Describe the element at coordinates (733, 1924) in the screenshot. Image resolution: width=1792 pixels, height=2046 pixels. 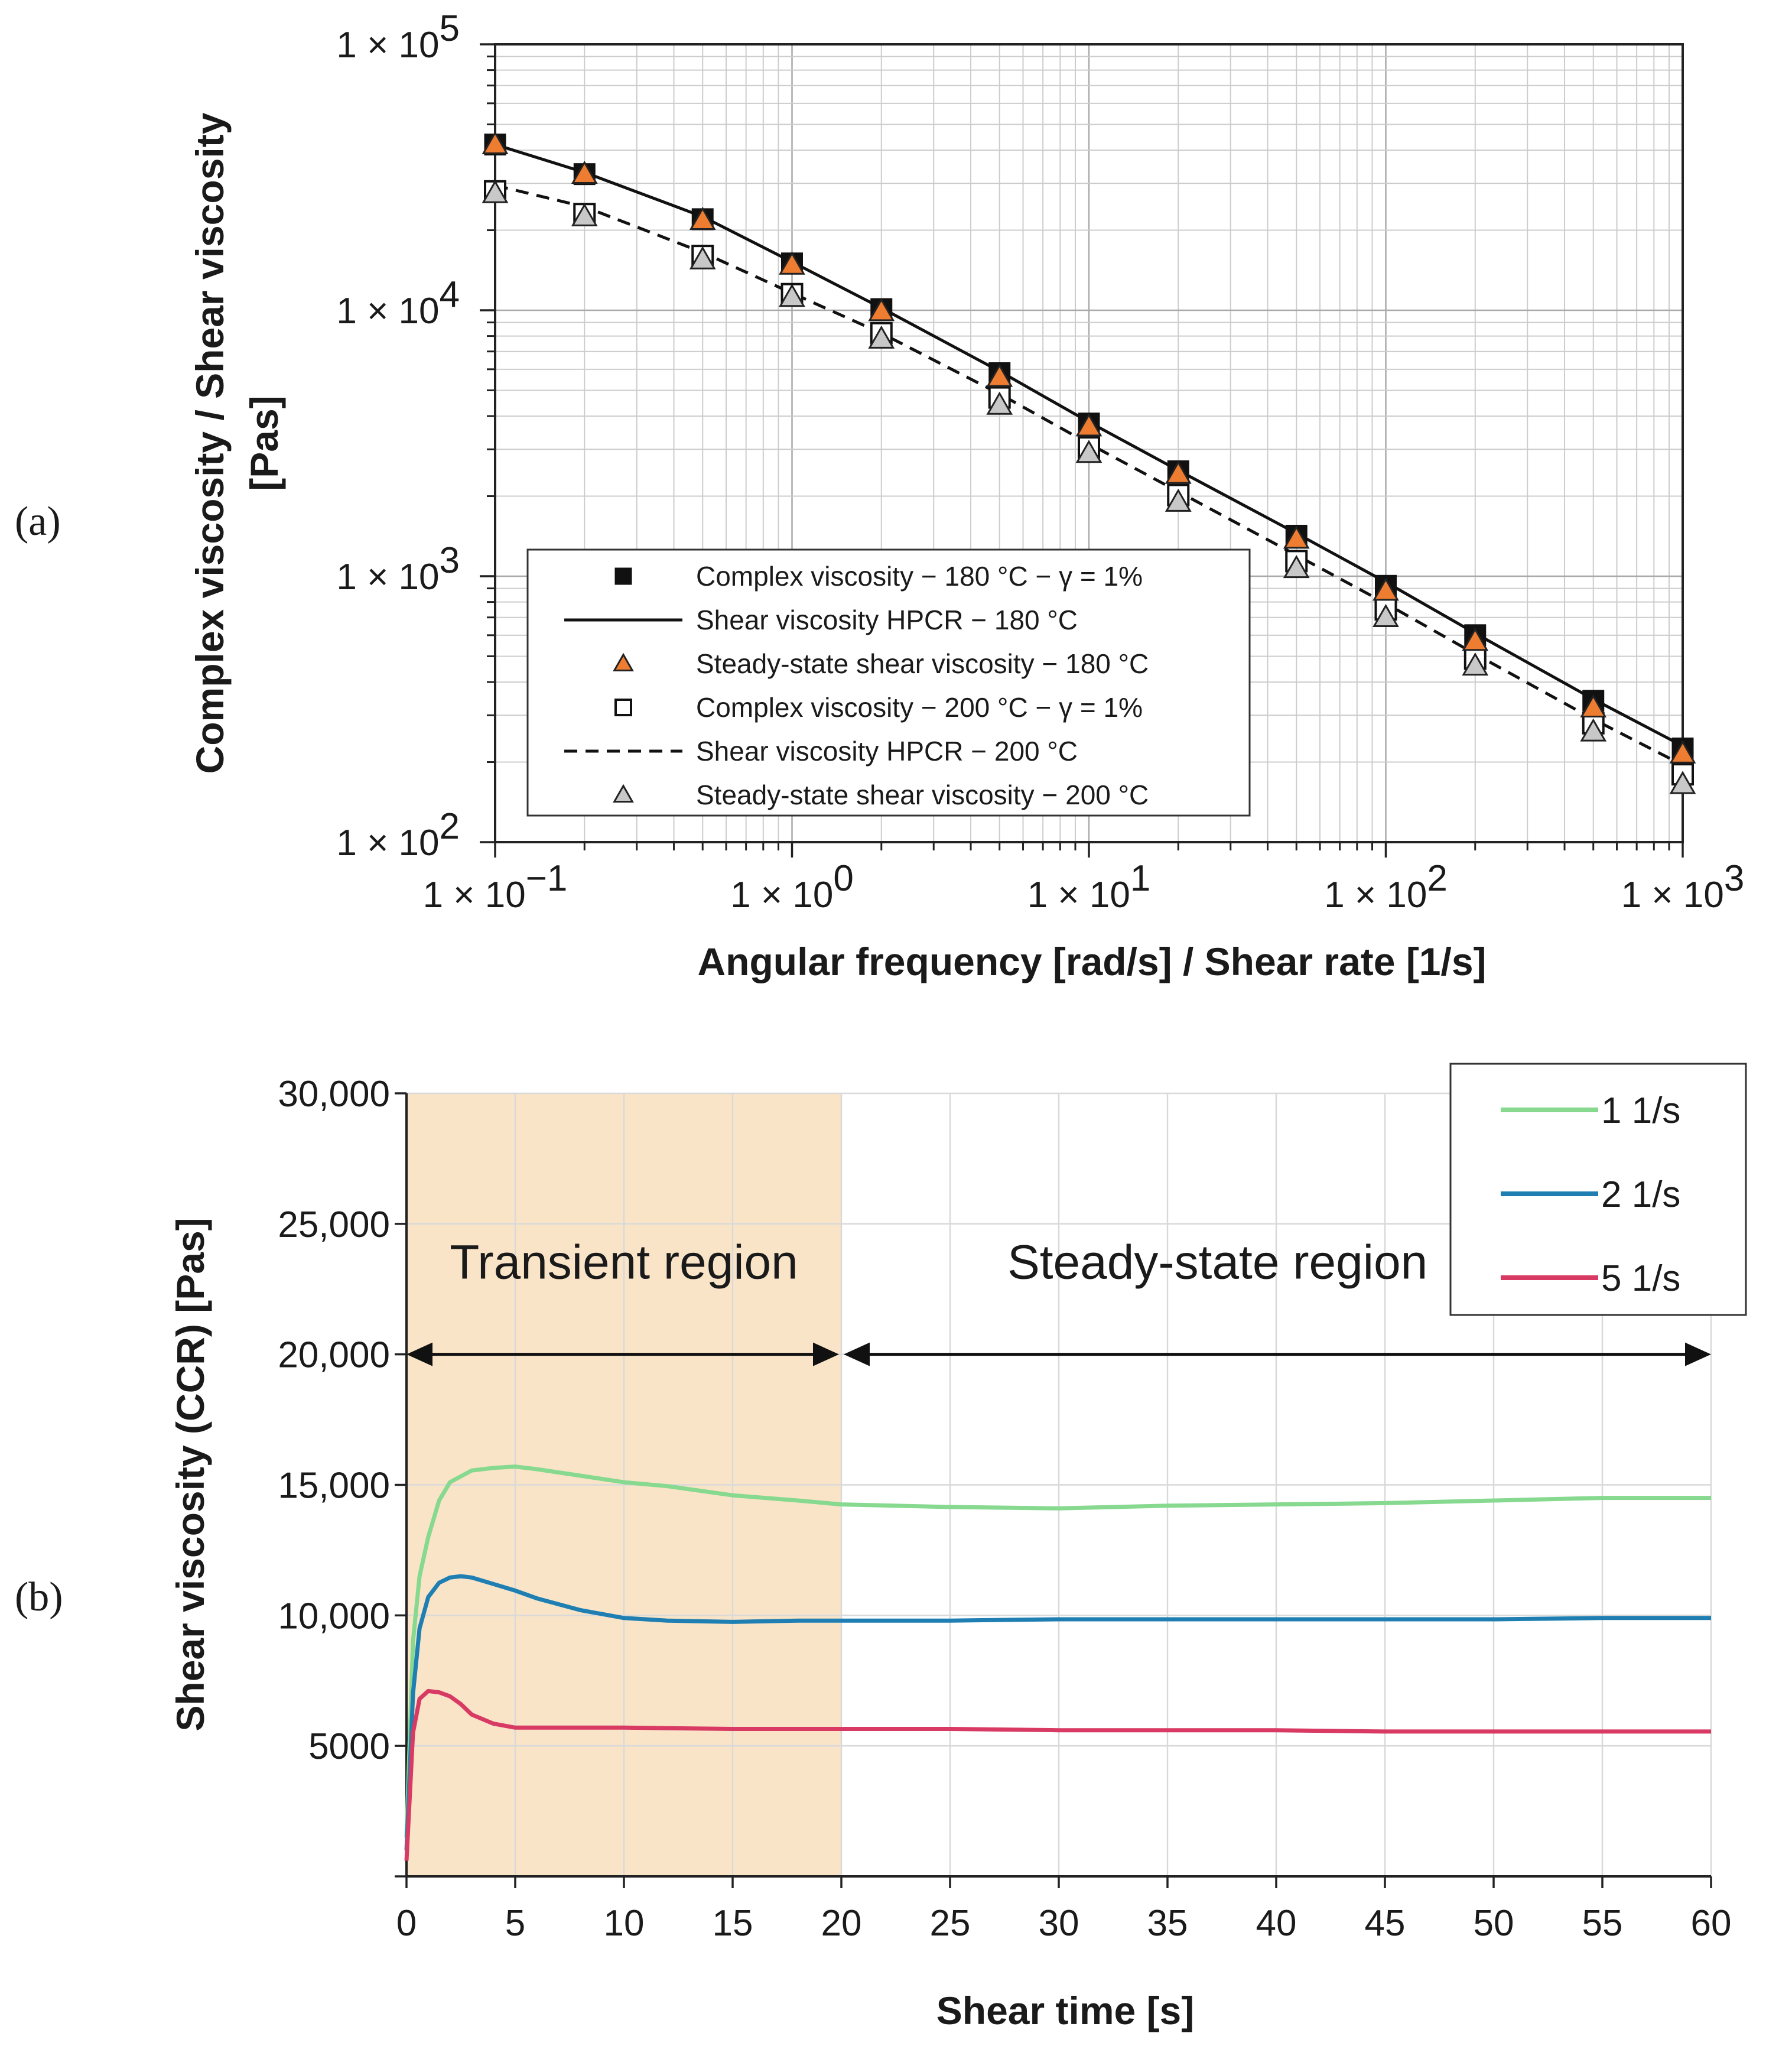
I see `x-tick-label: 15` at that location.